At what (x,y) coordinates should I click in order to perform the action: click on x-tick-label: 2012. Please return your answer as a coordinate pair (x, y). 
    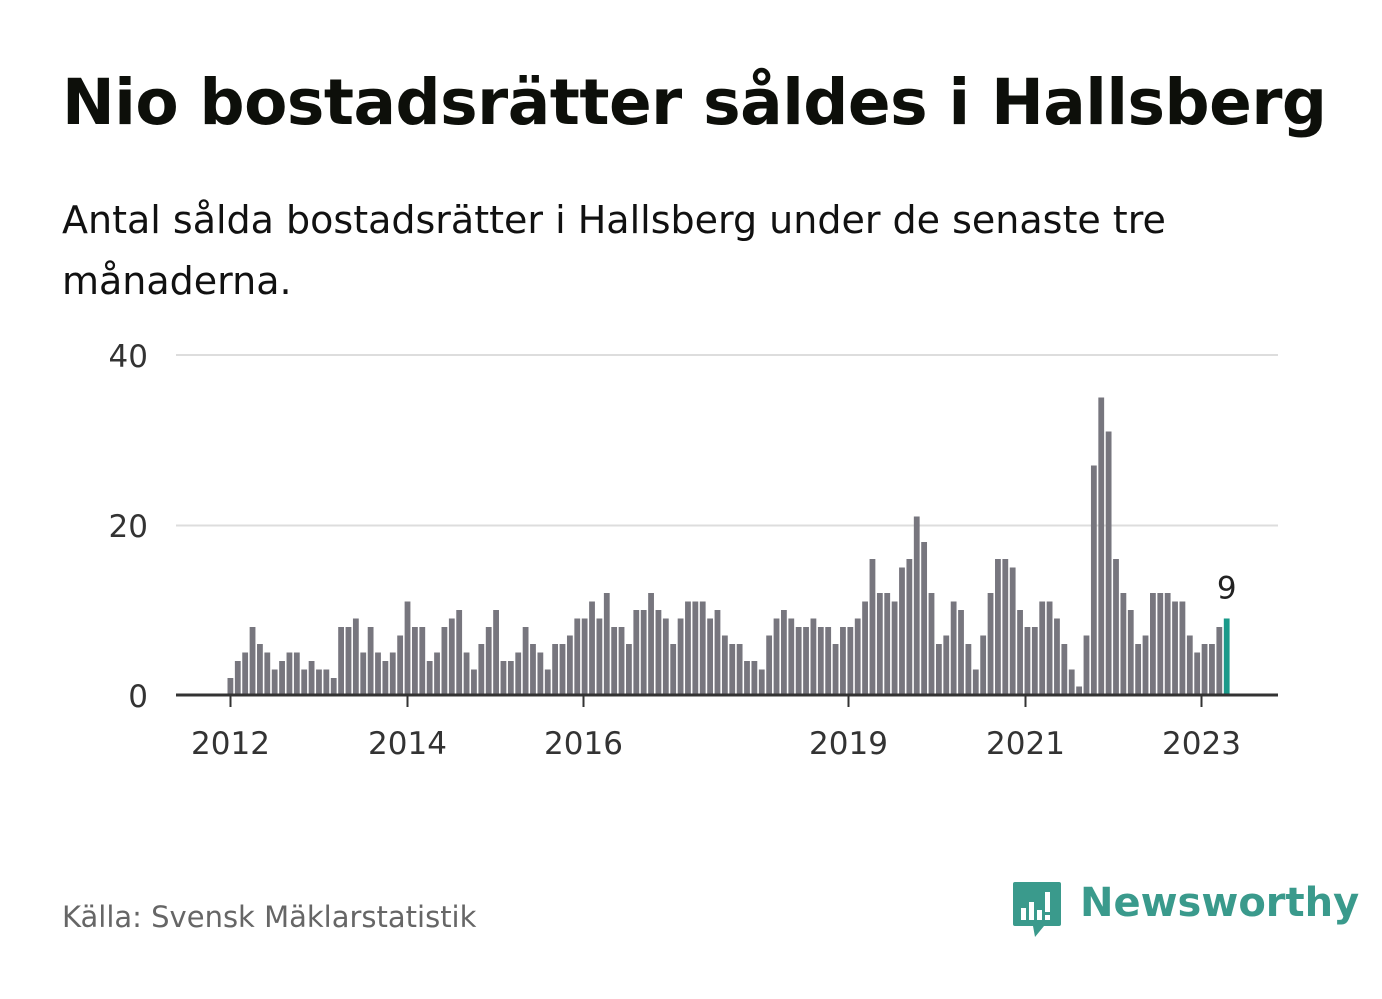
    Looking at the image, I should click on (230, 744).